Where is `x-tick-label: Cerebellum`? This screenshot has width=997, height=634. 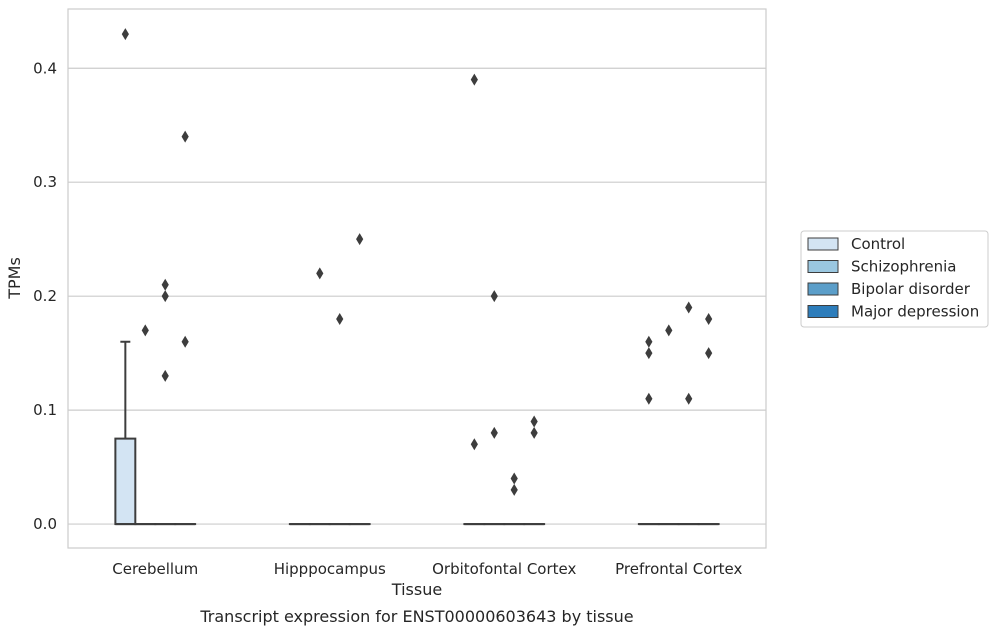
x-tick-label: Cerebellum is located at coordinates (155, 569).